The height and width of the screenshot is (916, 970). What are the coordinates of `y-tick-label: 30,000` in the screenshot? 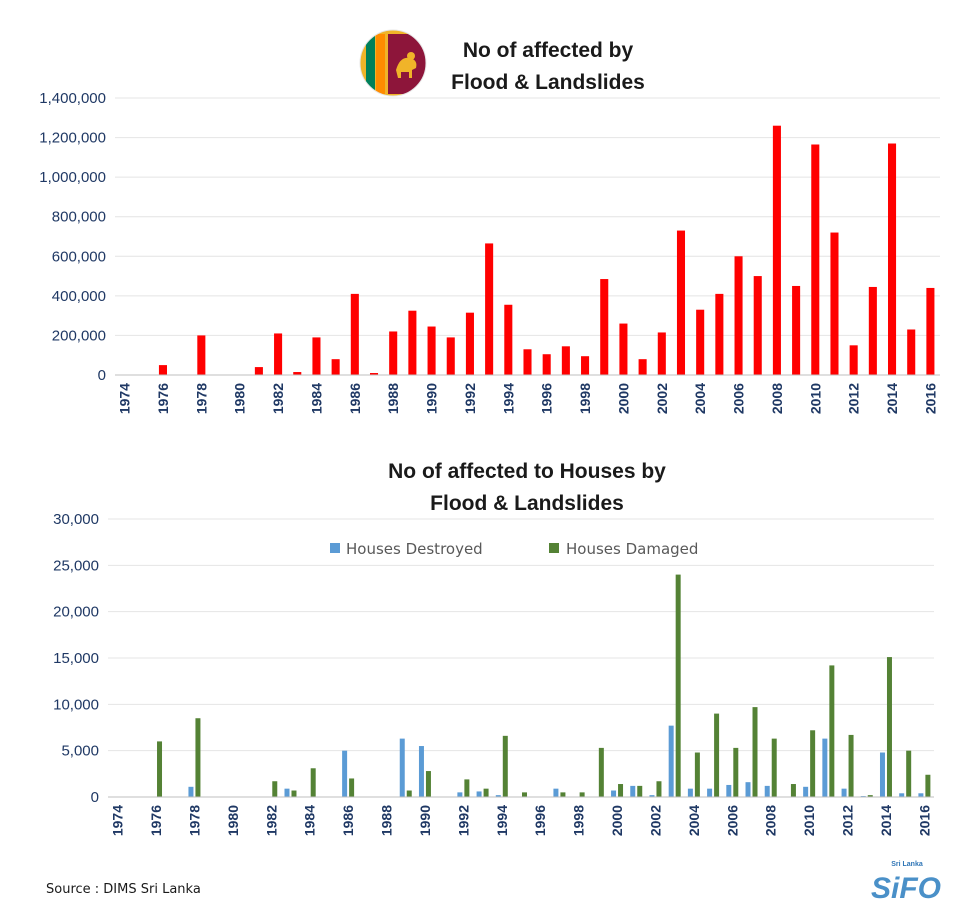 It's located at (76, 519).